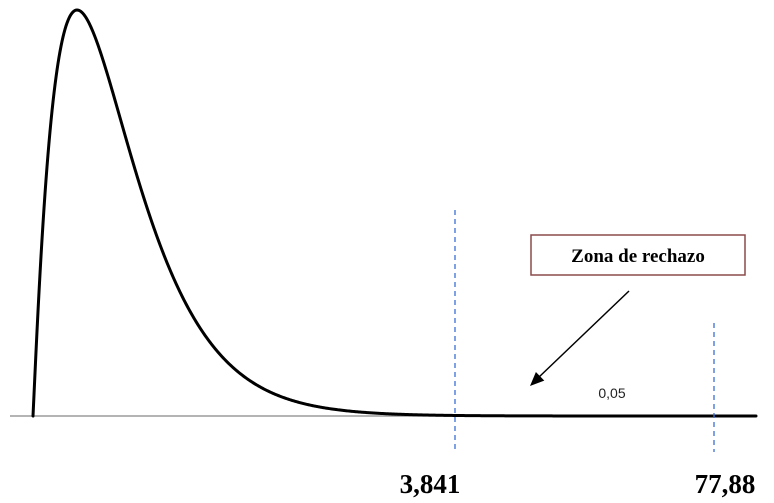 This screenshot has height=503, width=774. Describe the element at coordinates (725, 484) in the screenshot. I see `tick-label-test-statistic: 77,88` at that location.